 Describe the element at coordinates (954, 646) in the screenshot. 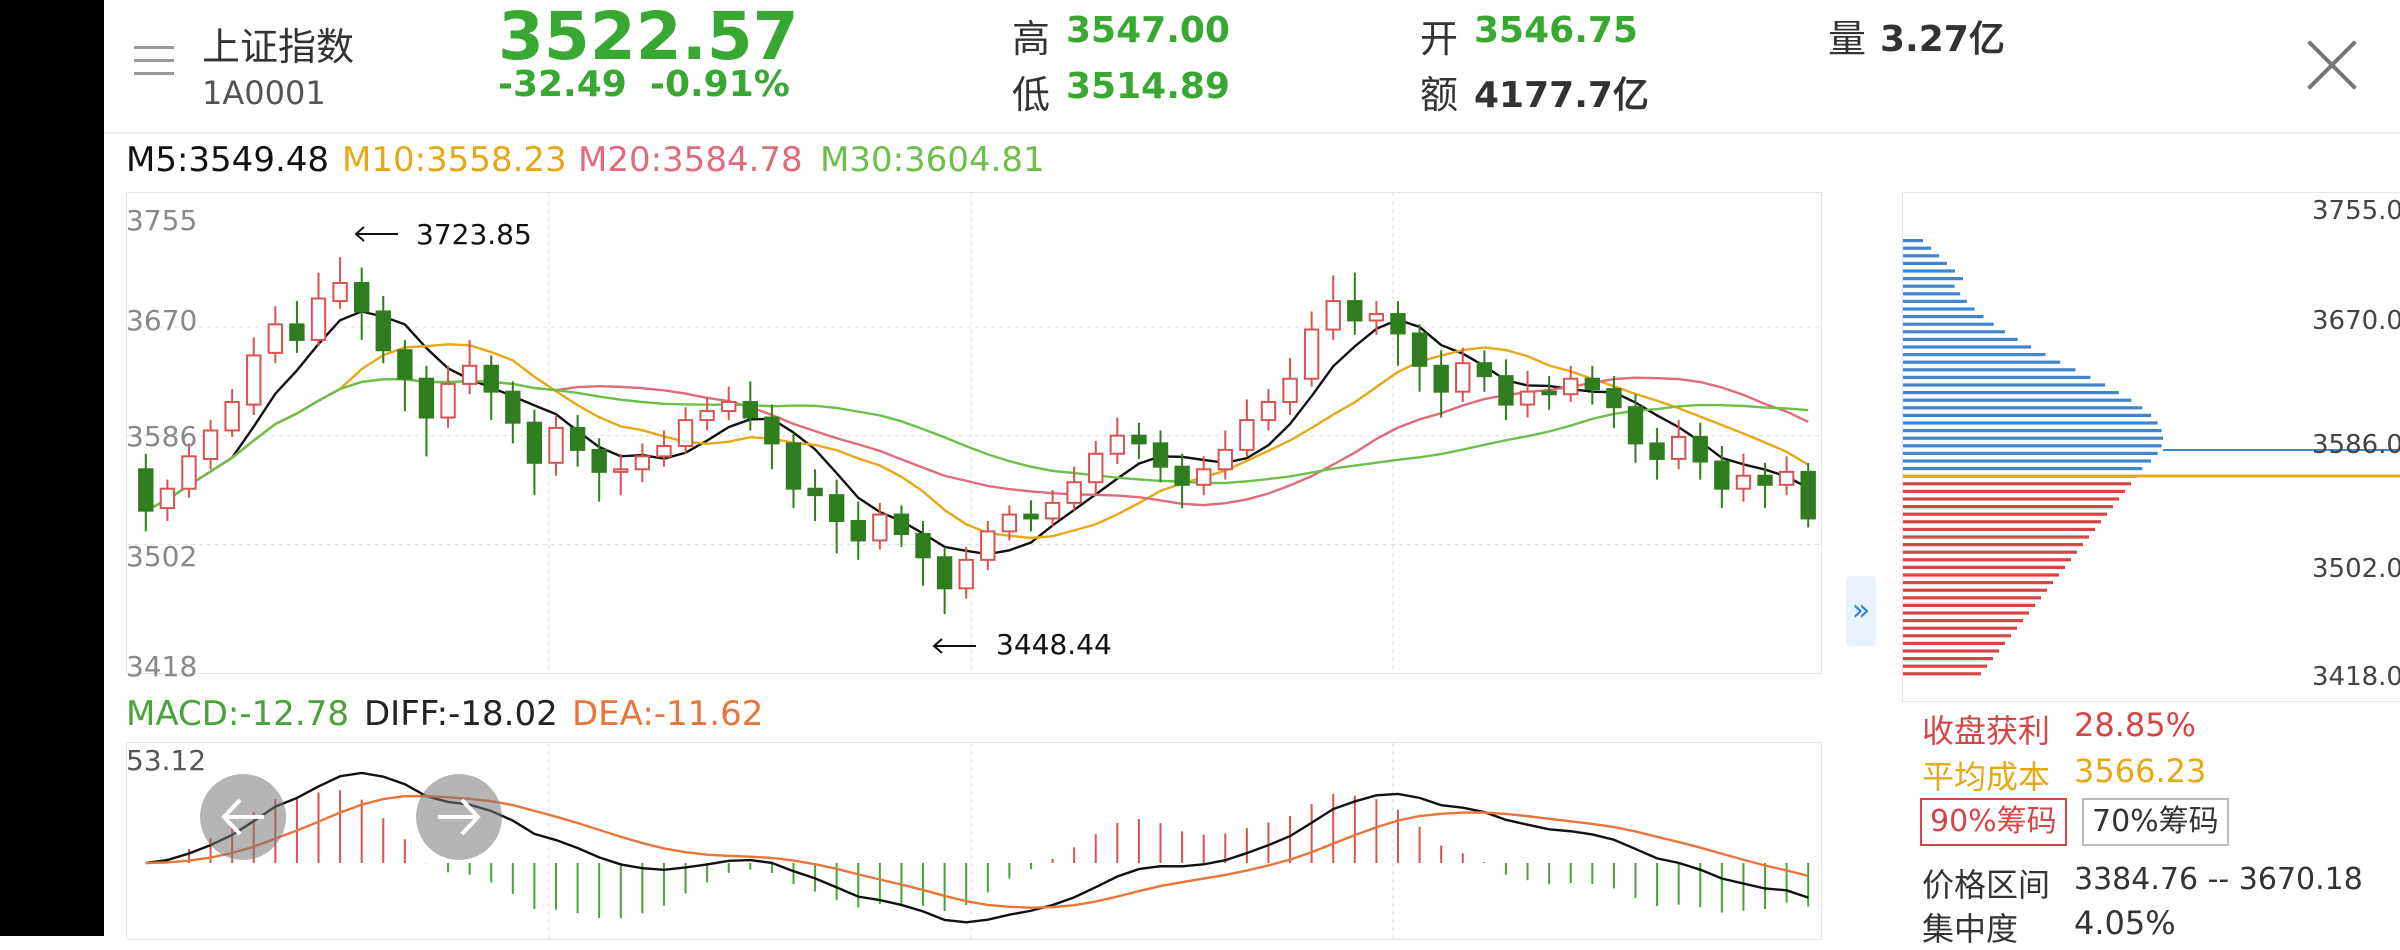

I see `min-arrow-icon` at that location.